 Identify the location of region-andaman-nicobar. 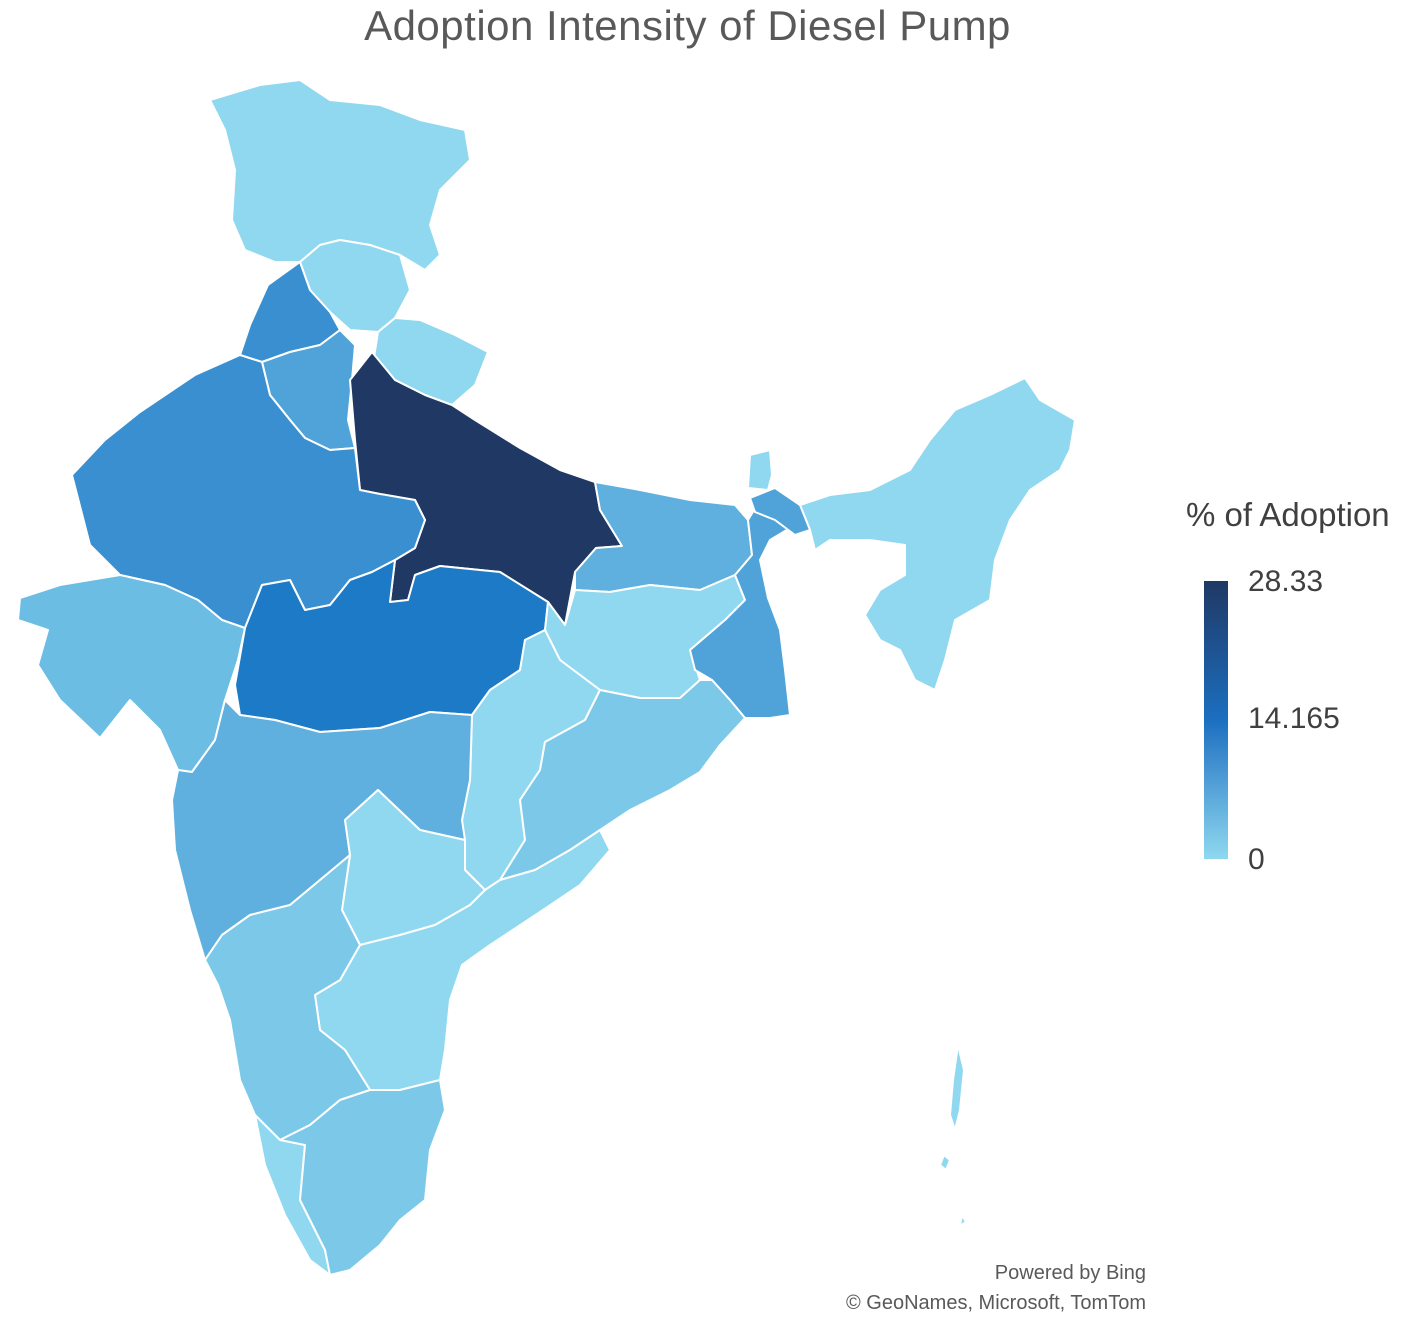
(953, 1135).